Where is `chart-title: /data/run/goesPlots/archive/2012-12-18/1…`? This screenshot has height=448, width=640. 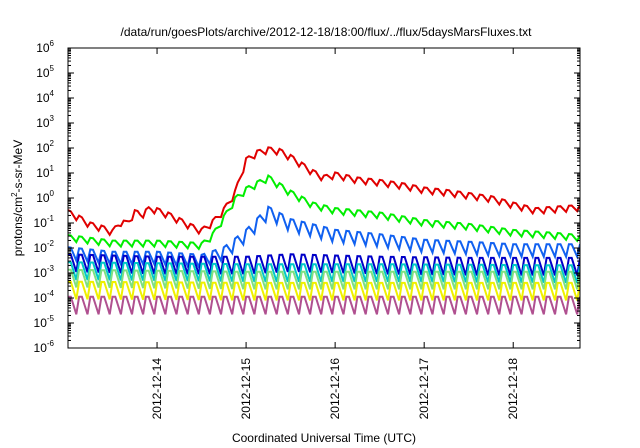 chart-title: /data/run/goesPlots/archive/2012-12-18/1… is located at coordinates (327, 32).